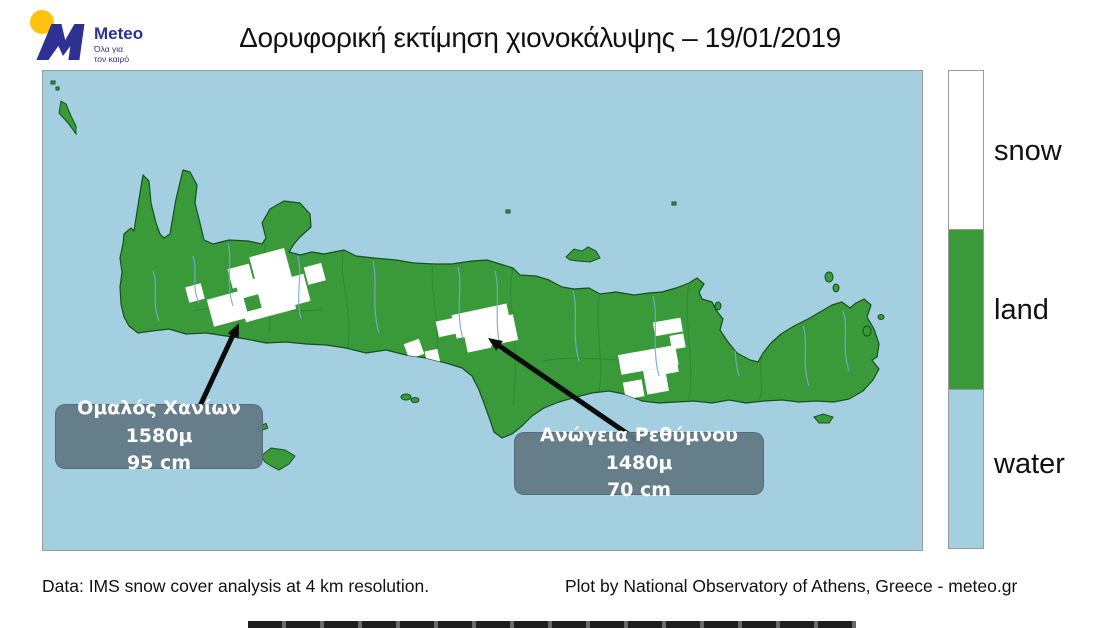  What do you see at coordinates (305, 303) in the screenshot?
I see `snow-patch-west` at bounding box center [305, 303].